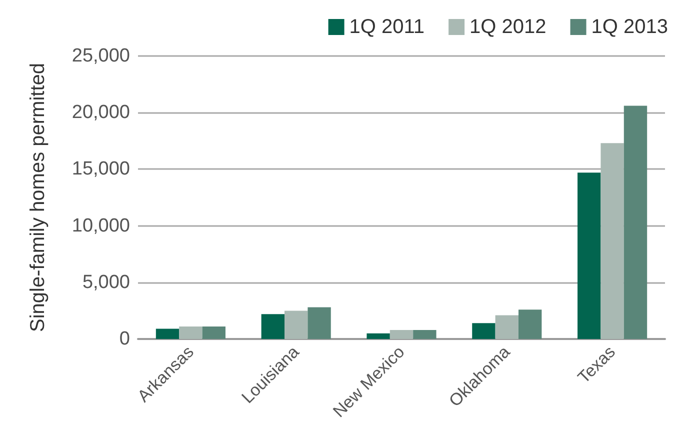 This screenshot has height=439, width=691. What do you see at coordinates (101, 169) in the screenshot?
I see `y-tick-label: 15,000` at bounding box center [101, 169].